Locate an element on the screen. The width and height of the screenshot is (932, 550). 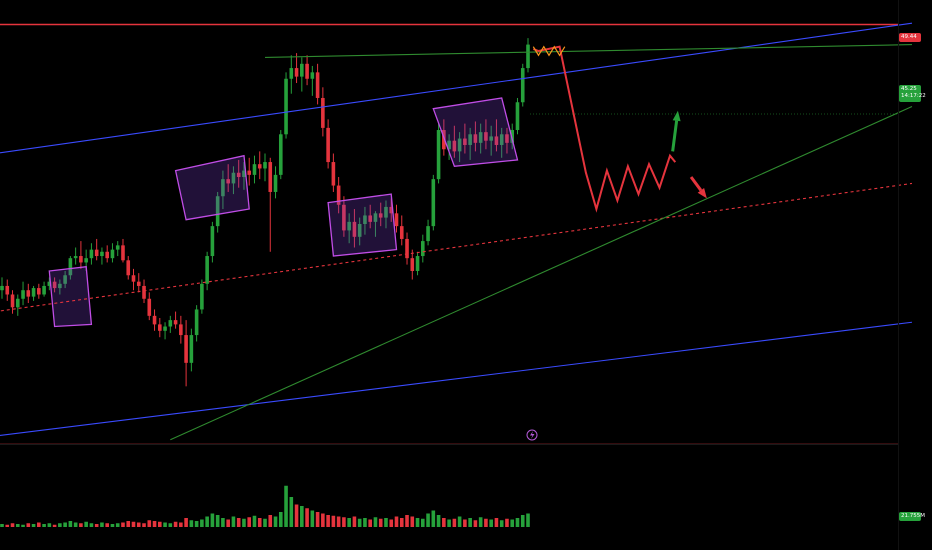
lightning-icon is located at coordinates (532, 435).